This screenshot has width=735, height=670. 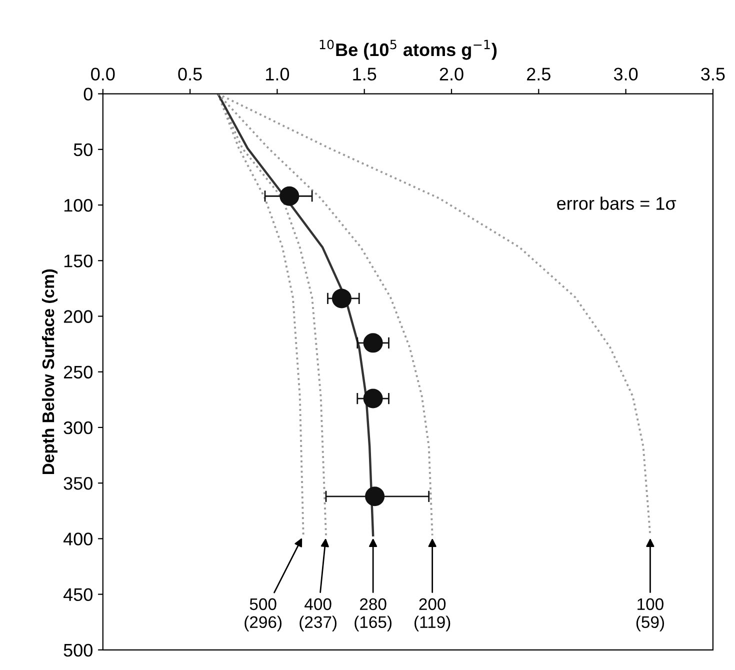 What do you see at coordinates (318, 615) in the screenshot?
I see `annotation: 400 (237)` at bounding box center [318, 615].